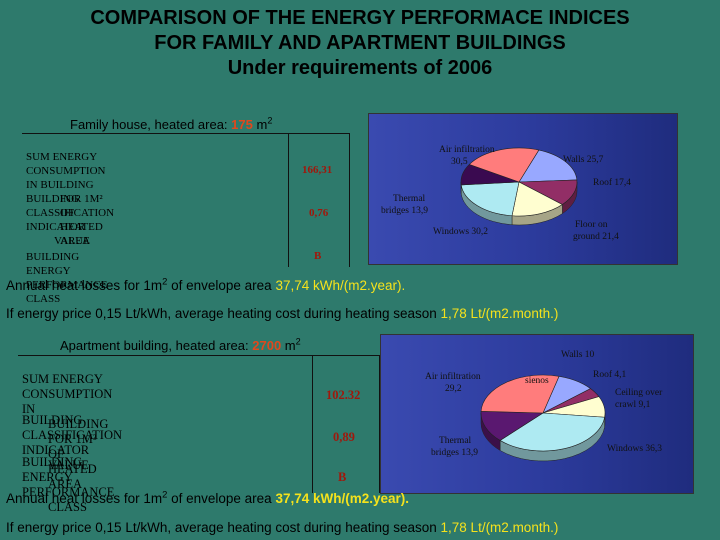 This screenshot has width=720, height=540. I want to click on family-label-air-line-1: Air infiltration, so click(467, 149).